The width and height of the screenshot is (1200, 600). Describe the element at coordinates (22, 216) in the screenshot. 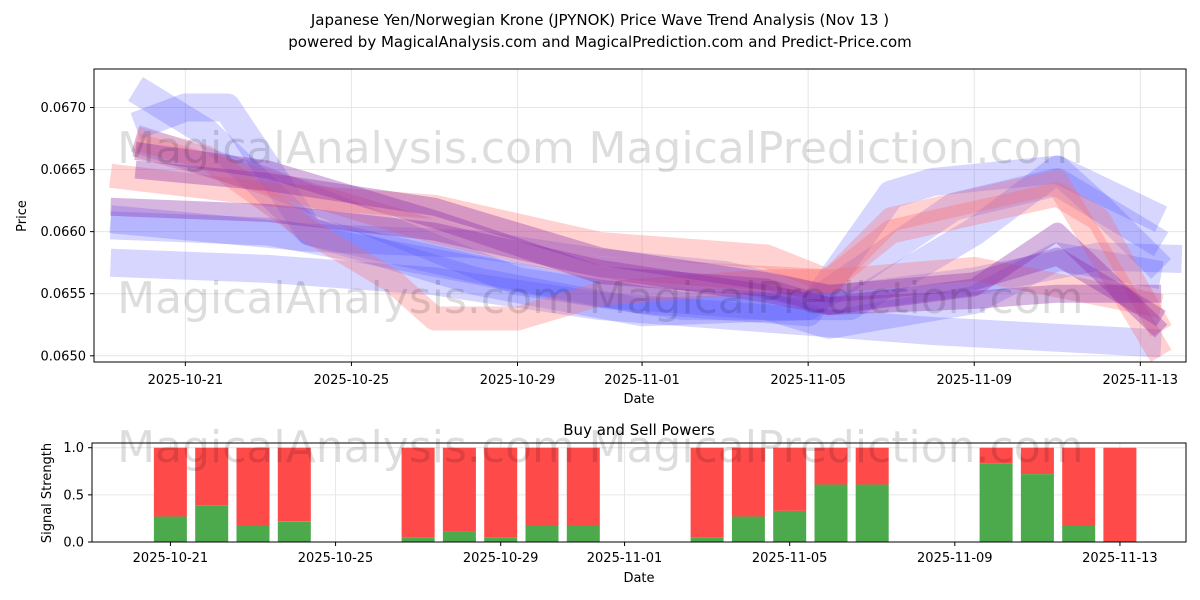

I see `price-y-label: Price` at that location.